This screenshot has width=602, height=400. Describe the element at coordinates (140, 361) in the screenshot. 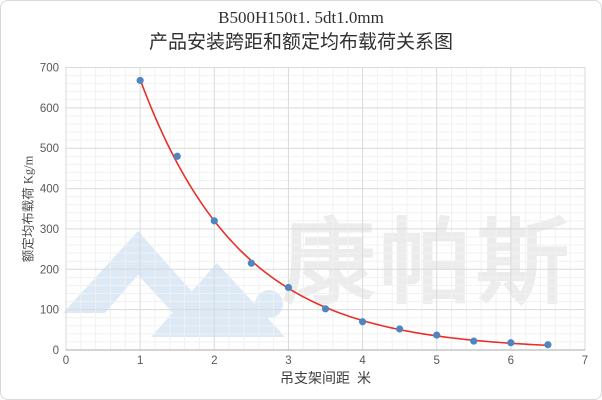

I see `x-tick-label: 1` at that location.